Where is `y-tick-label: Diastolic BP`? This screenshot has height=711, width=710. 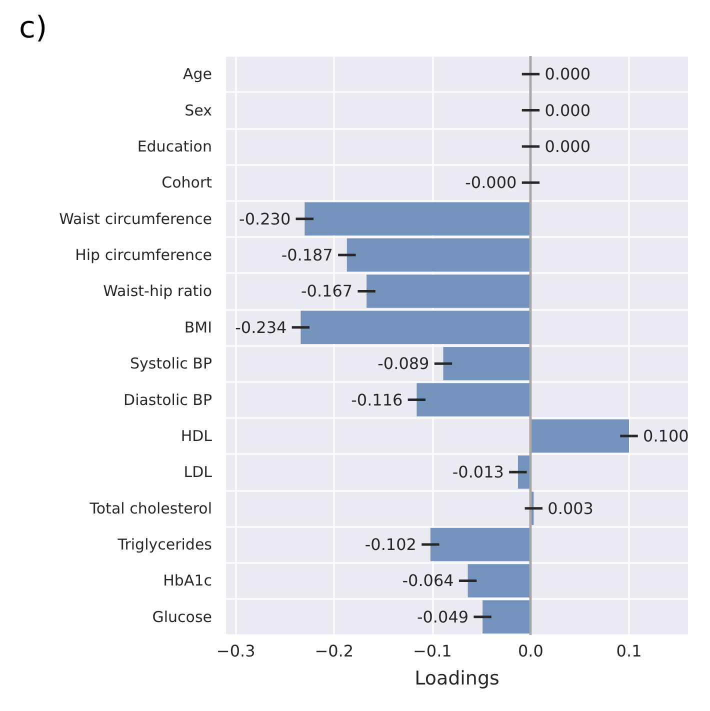 y-tick-label: Diastolic BP is located at coordinates (168, 399).